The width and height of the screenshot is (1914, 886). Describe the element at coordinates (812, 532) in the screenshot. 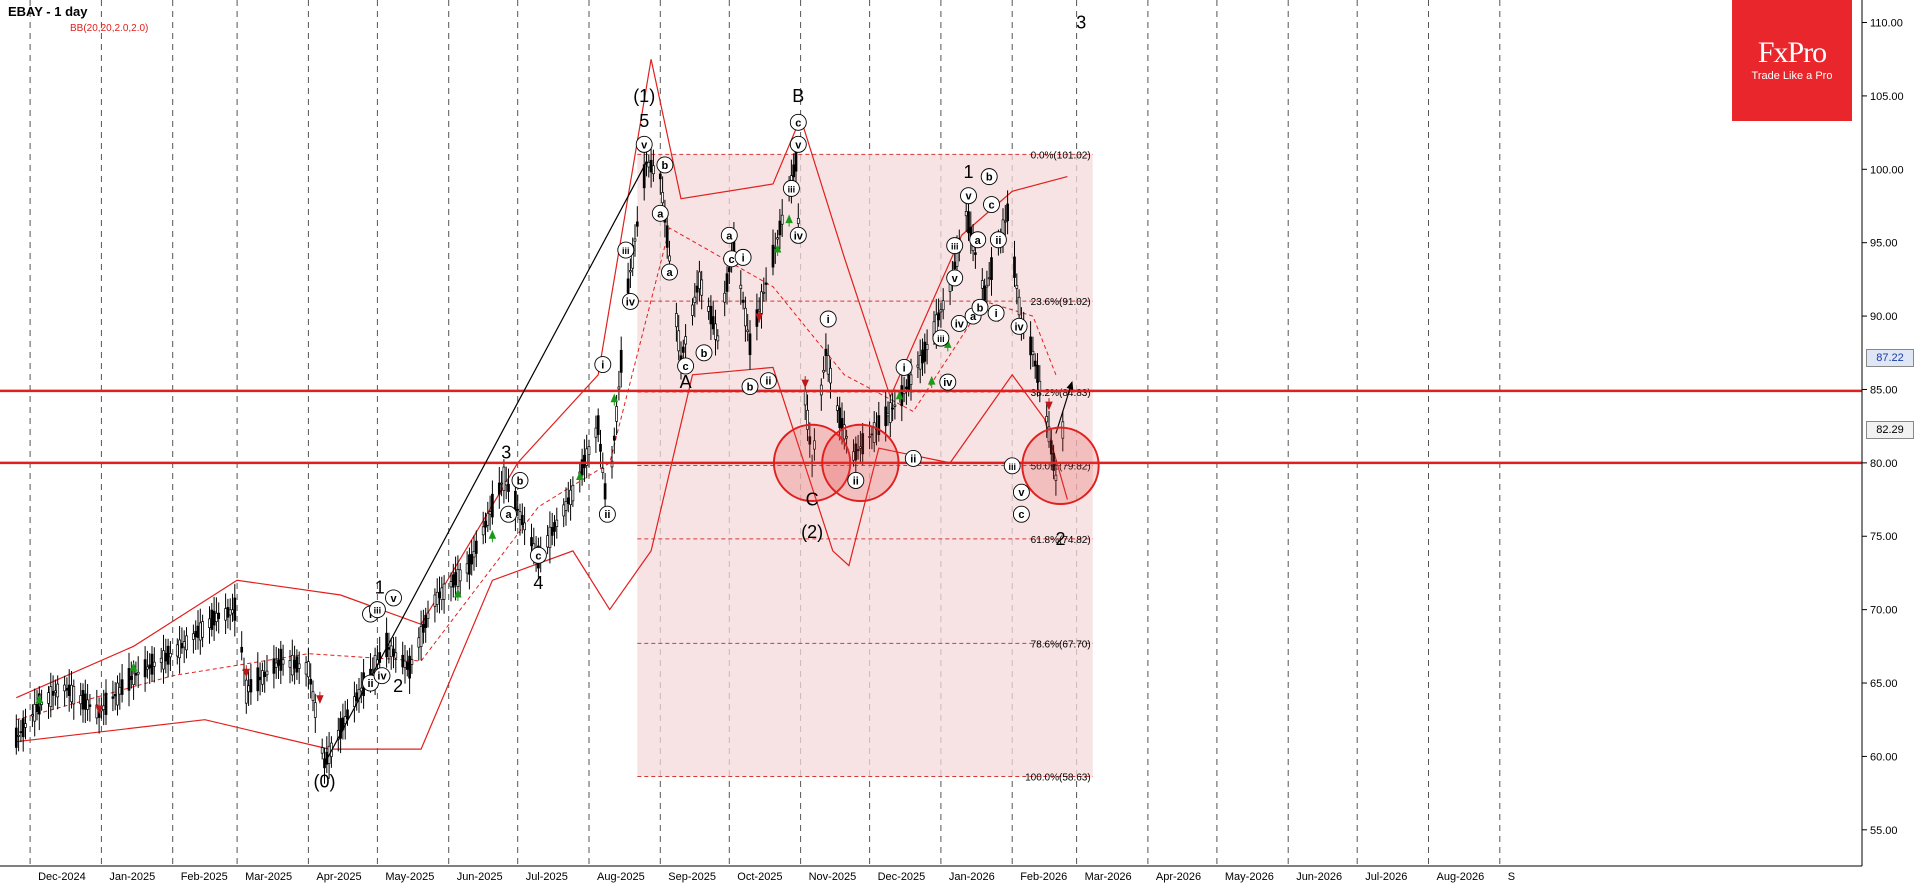

I see `wave-label: (2)` at that location.